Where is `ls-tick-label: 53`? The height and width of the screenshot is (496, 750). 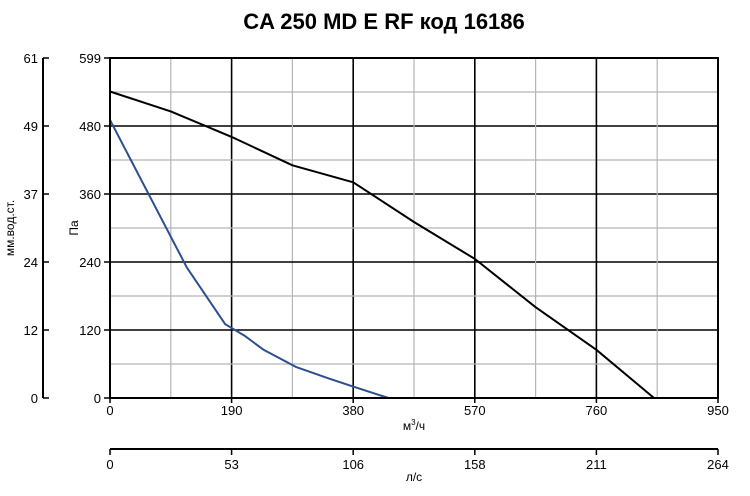
ls-tick-label: 53 is located at coordinates (231, 464).